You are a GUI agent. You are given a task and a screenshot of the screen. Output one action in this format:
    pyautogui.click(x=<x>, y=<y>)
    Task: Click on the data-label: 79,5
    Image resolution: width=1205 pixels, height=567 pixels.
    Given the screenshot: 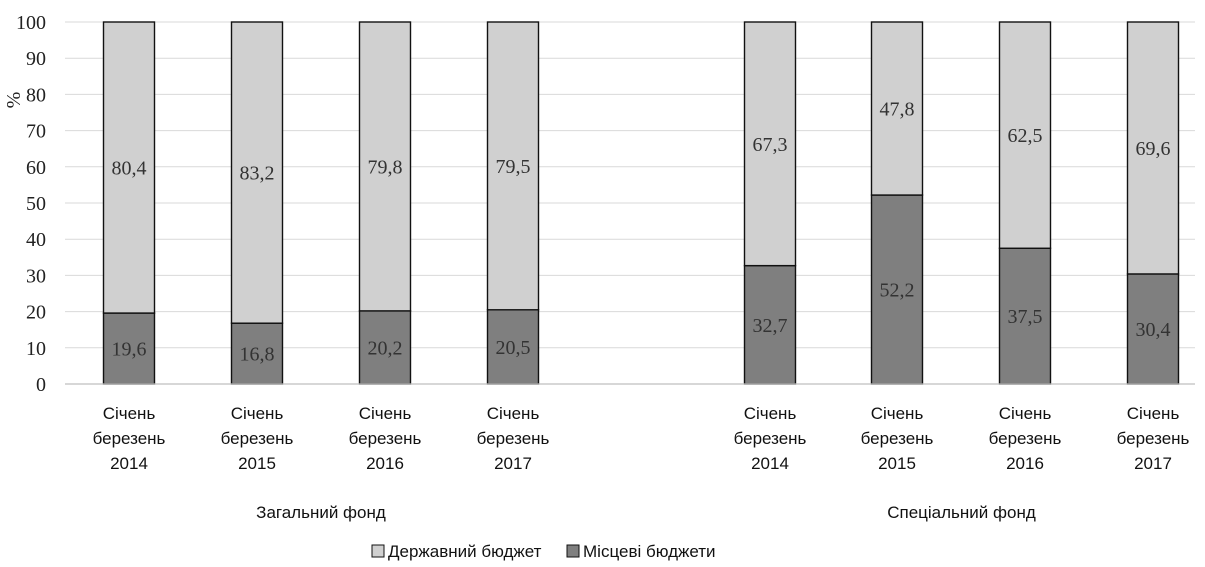 What is the action you would take?
    pyautogui.click(x=513, y=167)
    